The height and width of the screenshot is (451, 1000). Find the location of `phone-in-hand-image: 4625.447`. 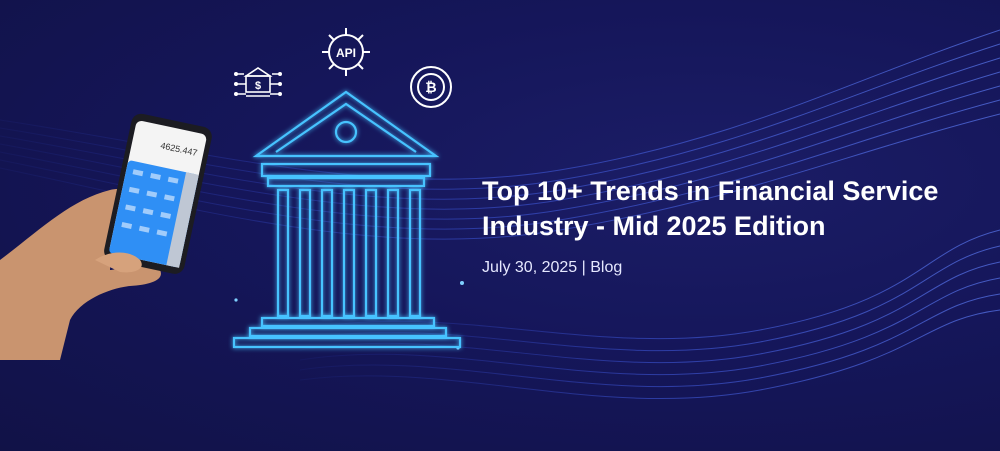

phone-in-hand-image: 4625.447 is located at coordinates (106, 236).